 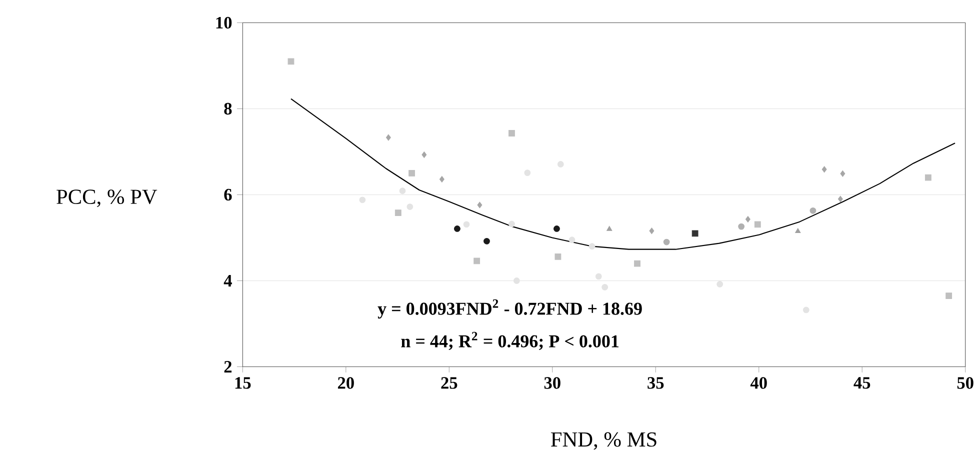 I want to click on y-tick-label: 10, so click(x=224, y=22).